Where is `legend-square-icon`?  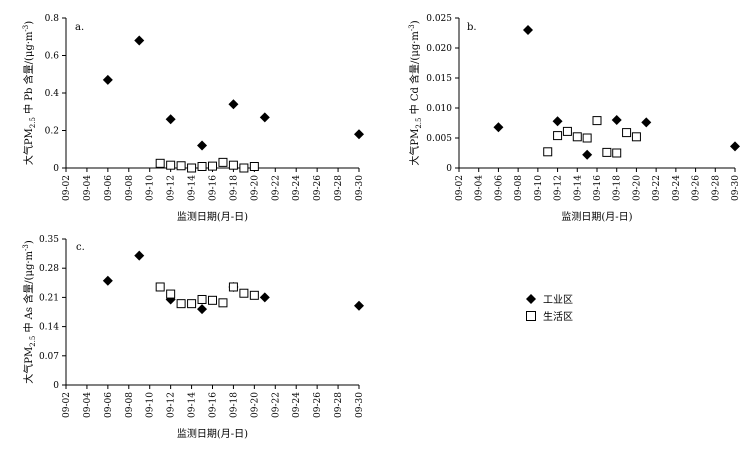 legend-square-icon is located at coordinates (531, 316).